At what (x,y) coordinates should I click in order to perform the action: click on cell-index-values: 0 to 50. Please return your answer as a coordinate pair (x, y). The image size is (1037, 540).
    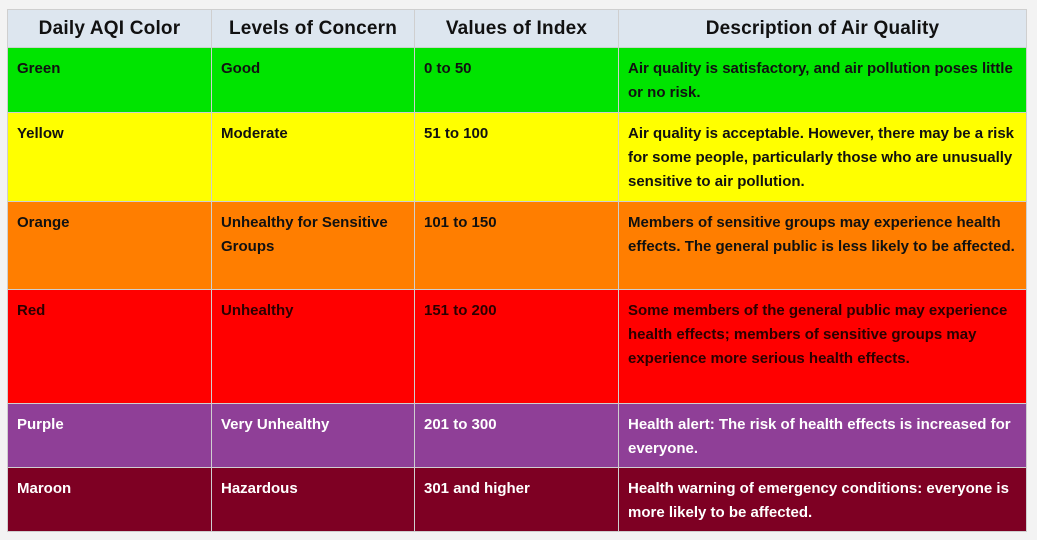
    Looking at the image, I should click on (516, 80).